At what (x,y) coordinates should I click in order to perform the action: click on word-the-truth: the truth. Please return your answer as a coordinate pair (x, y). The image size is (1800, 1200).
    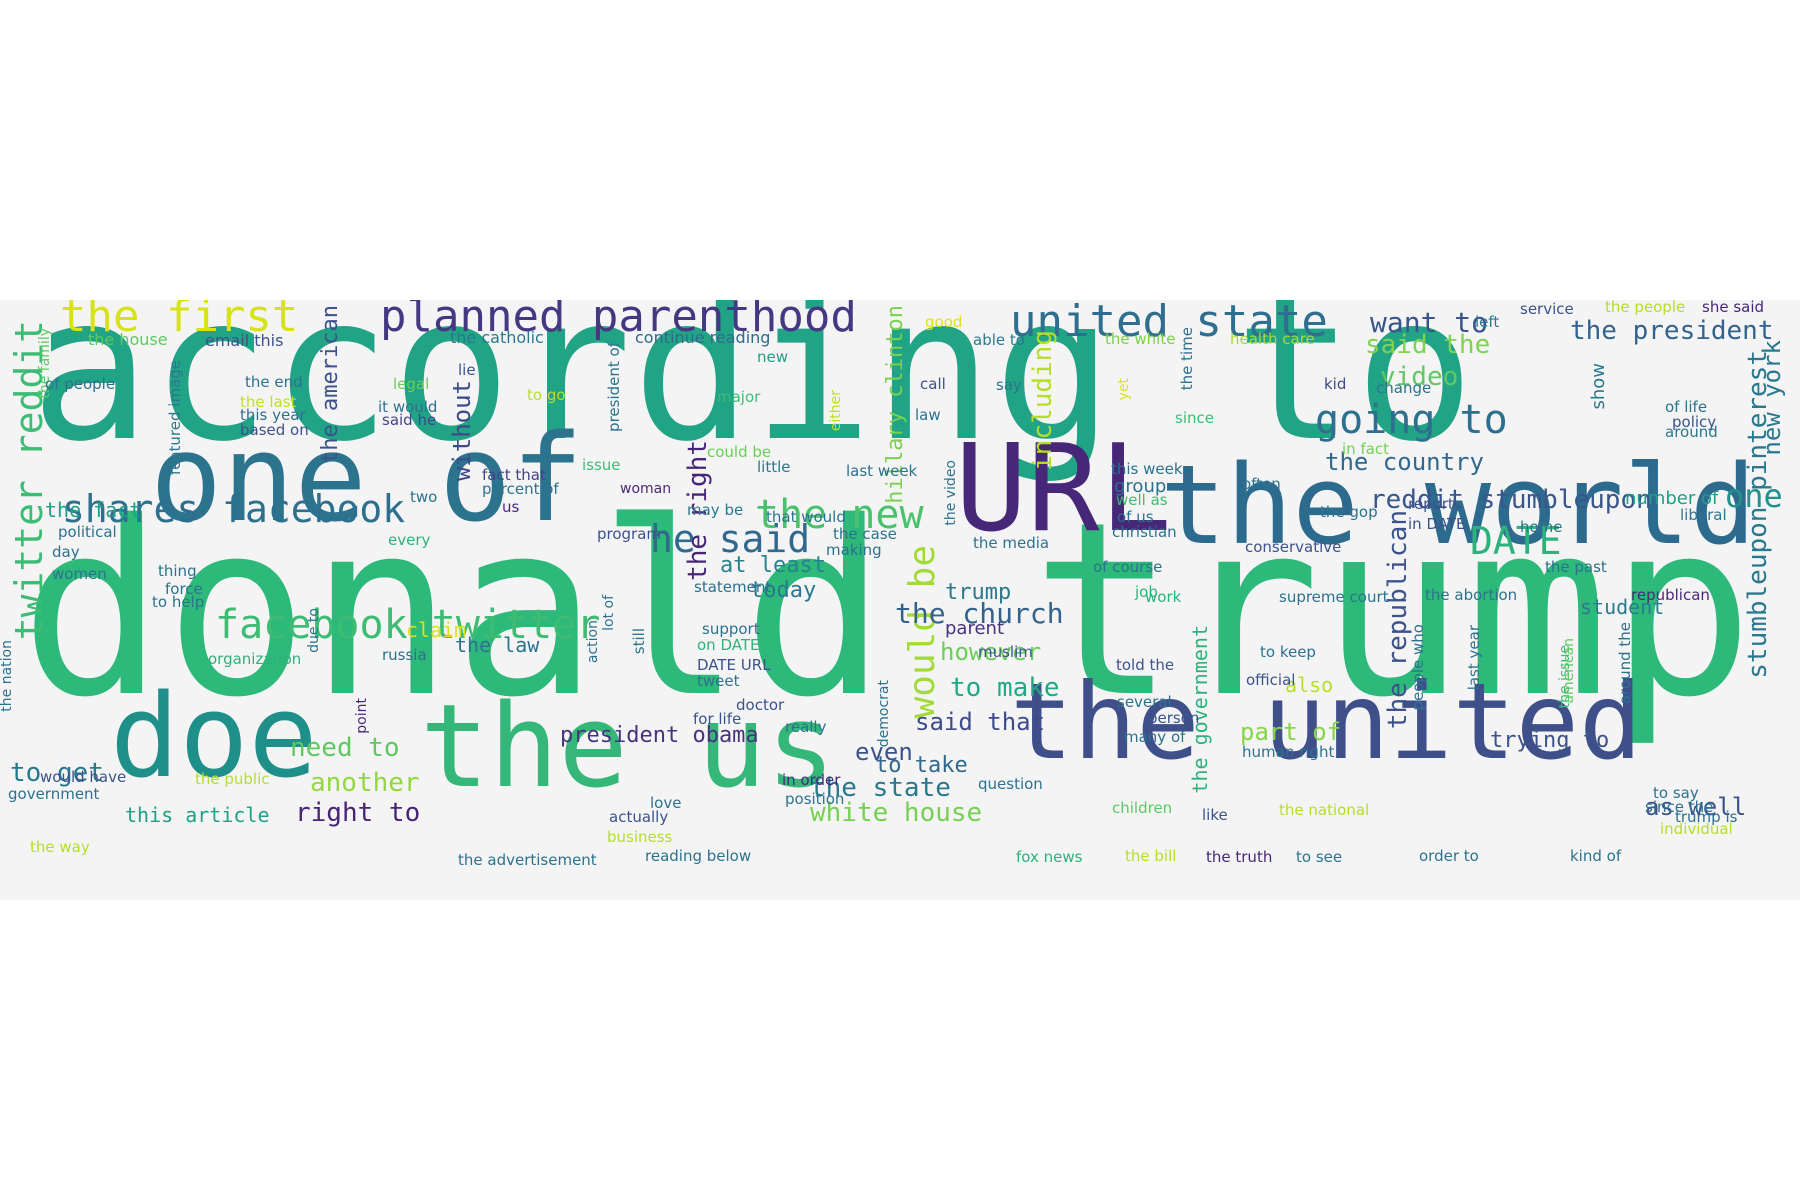
    Looking at the image, I should click on (1239, 857).